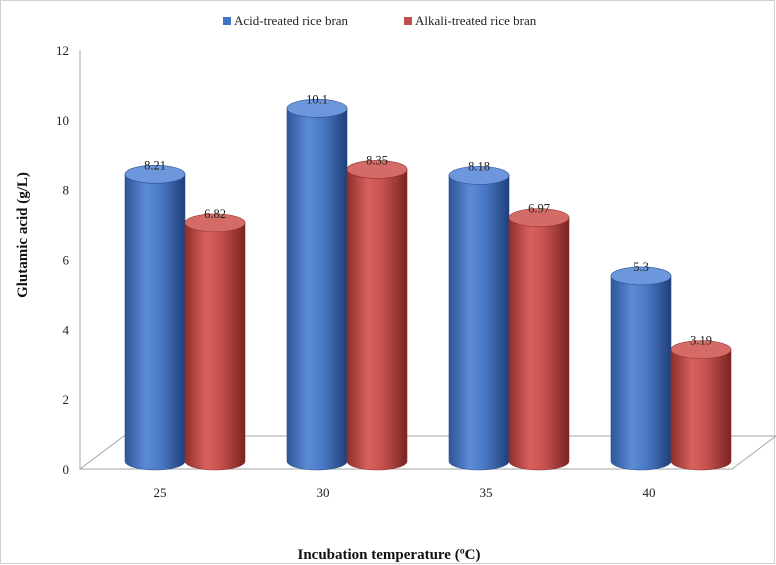  What do you see at coordinates (479, 166) in the screenshot?
I see `data-label-acid-35: 8.18` at bounding box center [479, 166].